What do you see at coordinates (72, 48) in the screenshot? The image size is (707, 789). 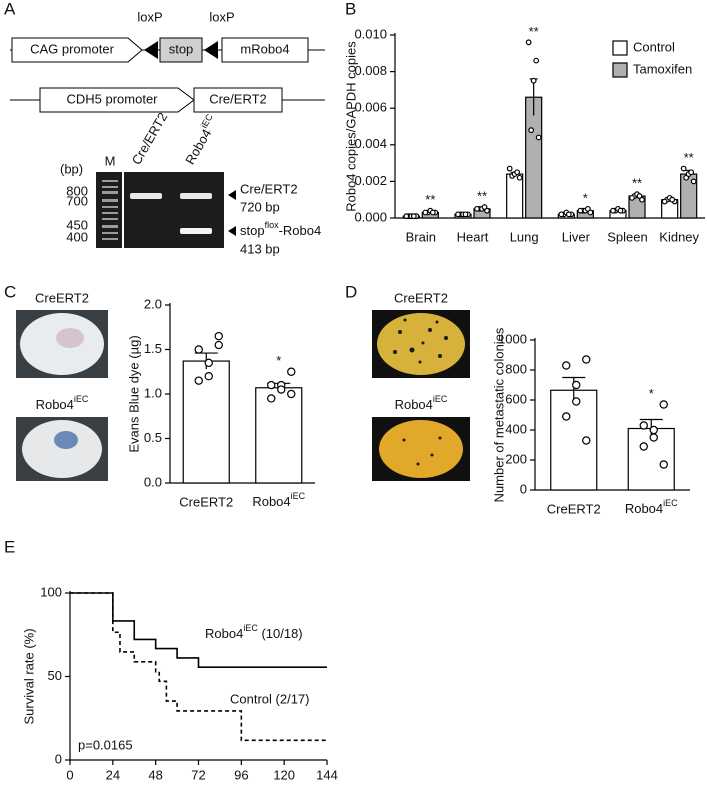 I see `promoter-label: CAG promoter` at bounding box center [72, 48].